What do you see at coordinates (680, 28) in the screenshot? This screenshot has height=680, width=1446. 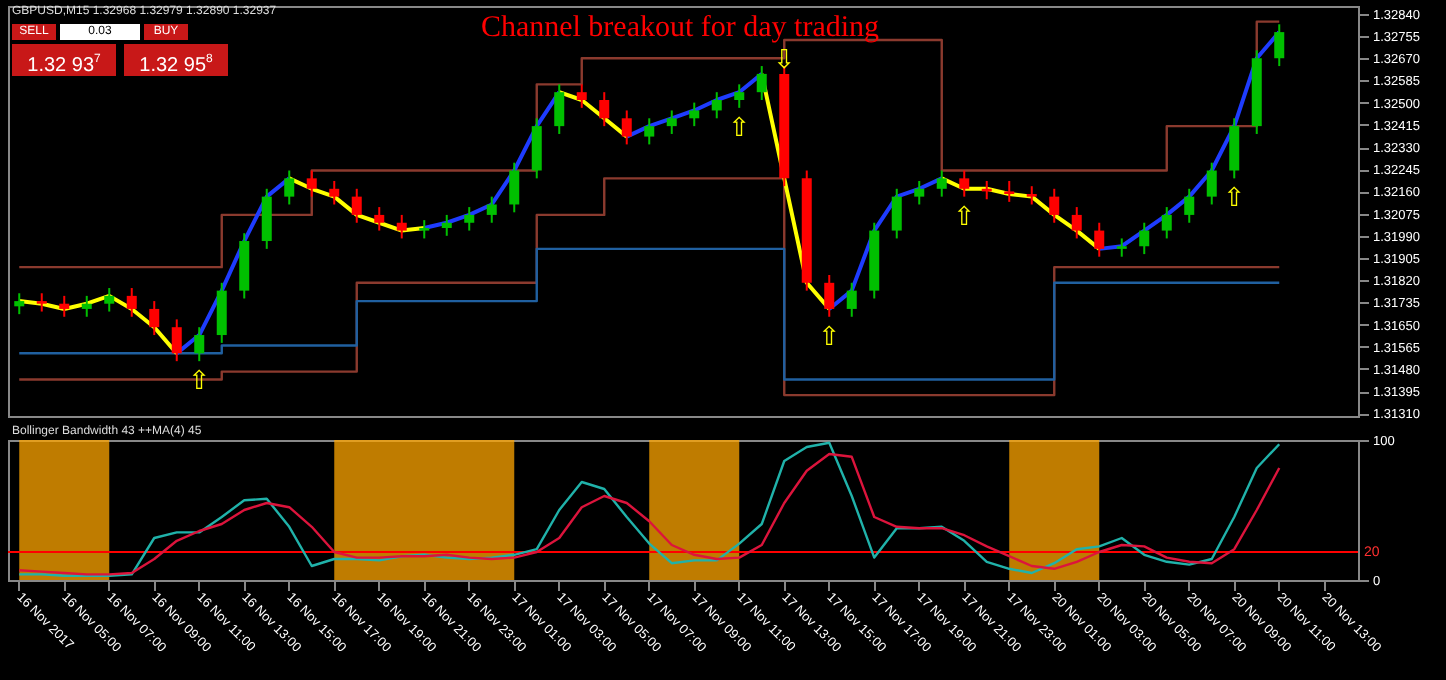 I see `chart-title: Channel breakout for day trading` at bounding box center [680, 28].